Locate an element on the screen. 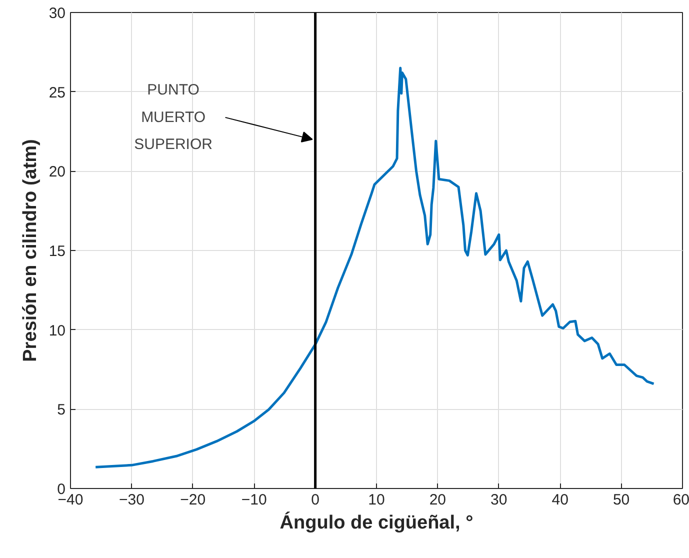  annotation: PUNTO MUERTO SUPERIOR is located at coordinates (173, 118).